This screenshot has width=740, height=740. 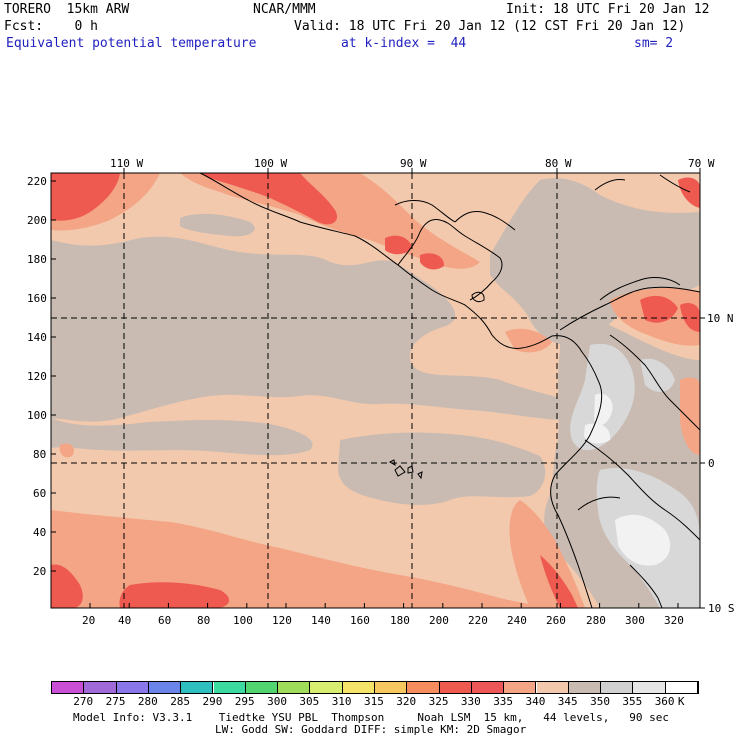 I want to click on colorbar-label: 300, so click(x=277, y=701).